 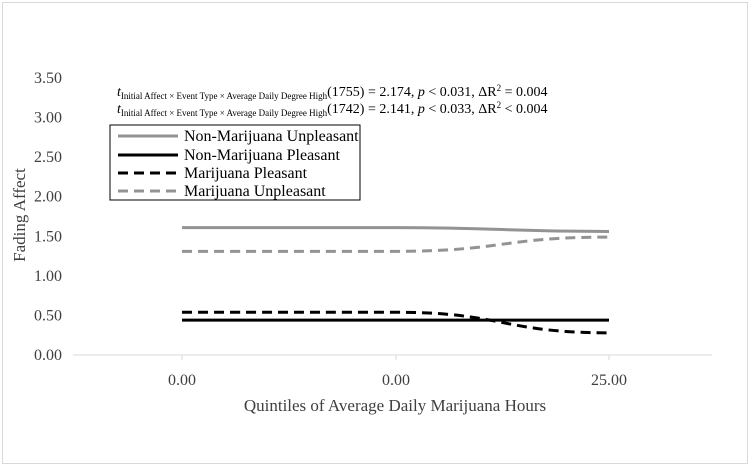 What do you see at coordinates (246, 173) in the screenshot?
I see `legend-label: Marijuana Pleasant` at bounding box center [246, 173].